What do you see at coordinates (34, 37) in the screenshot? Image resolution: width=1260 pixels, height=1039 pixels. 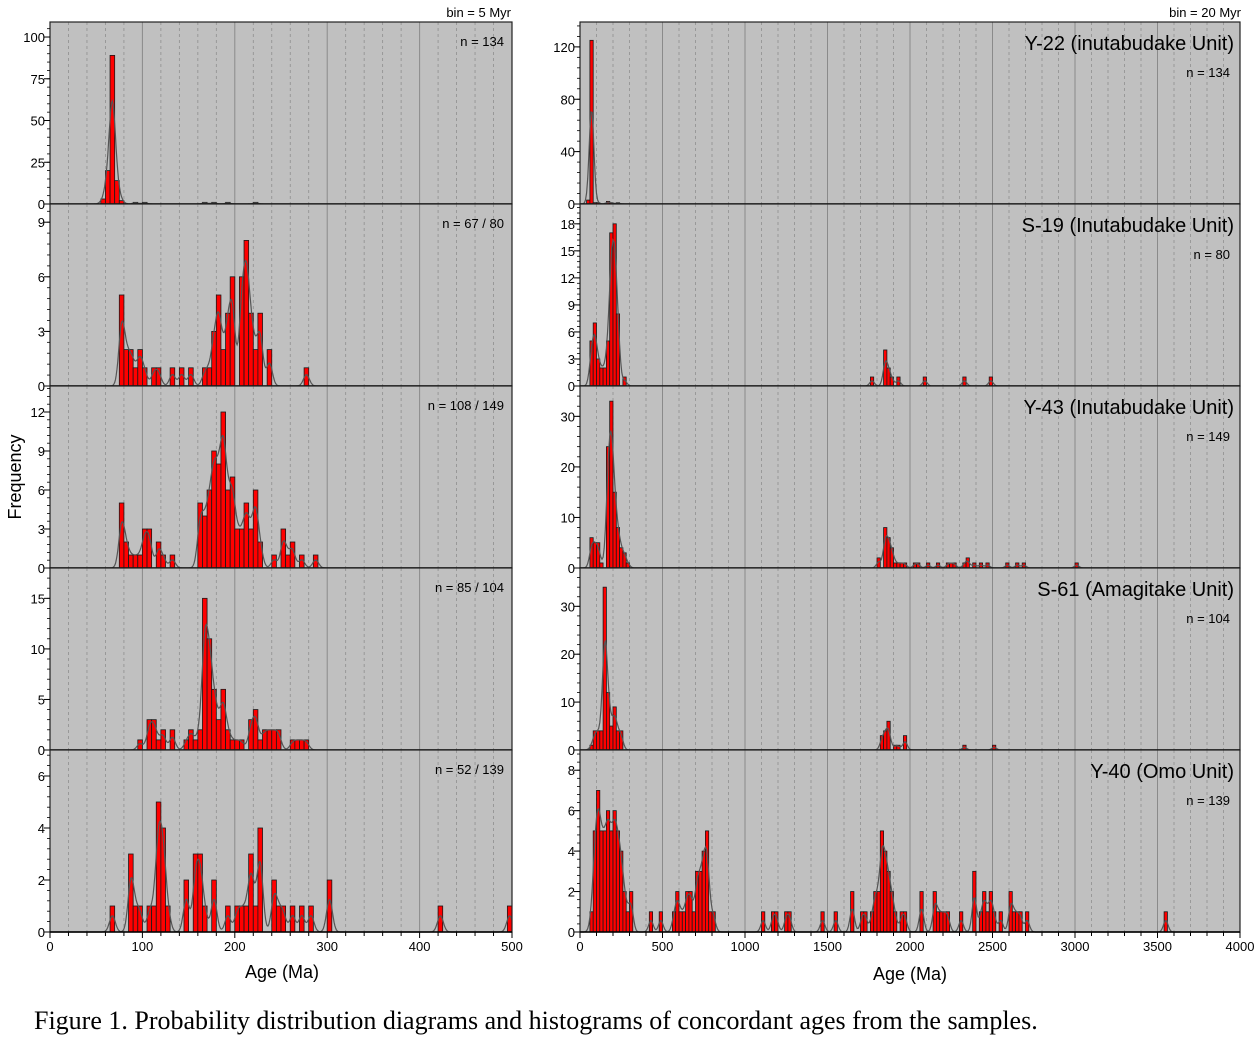 I see `y-tick-label: 100` at bounding box center [34, 37].